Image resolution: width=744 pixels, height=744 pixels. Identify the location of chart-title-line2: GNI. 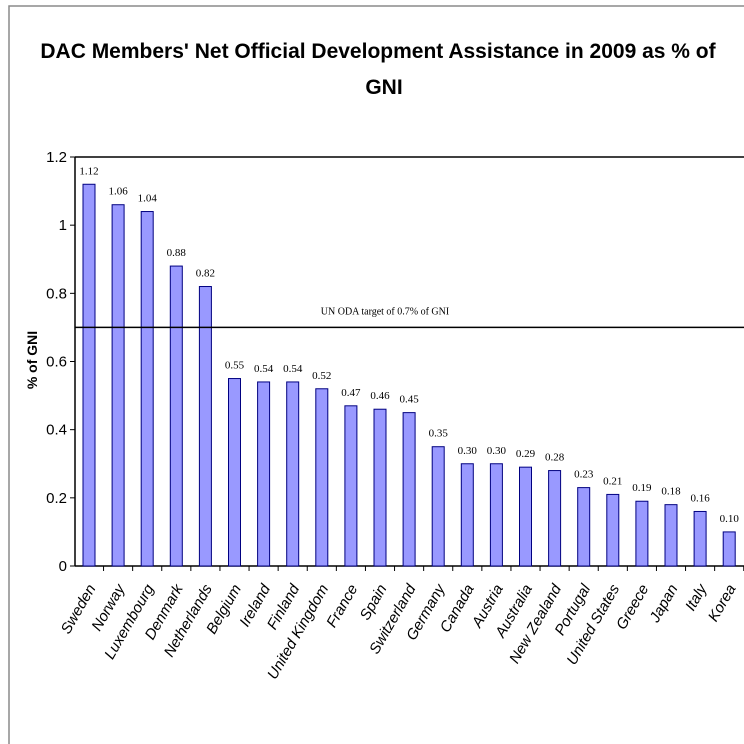
(383, 87).